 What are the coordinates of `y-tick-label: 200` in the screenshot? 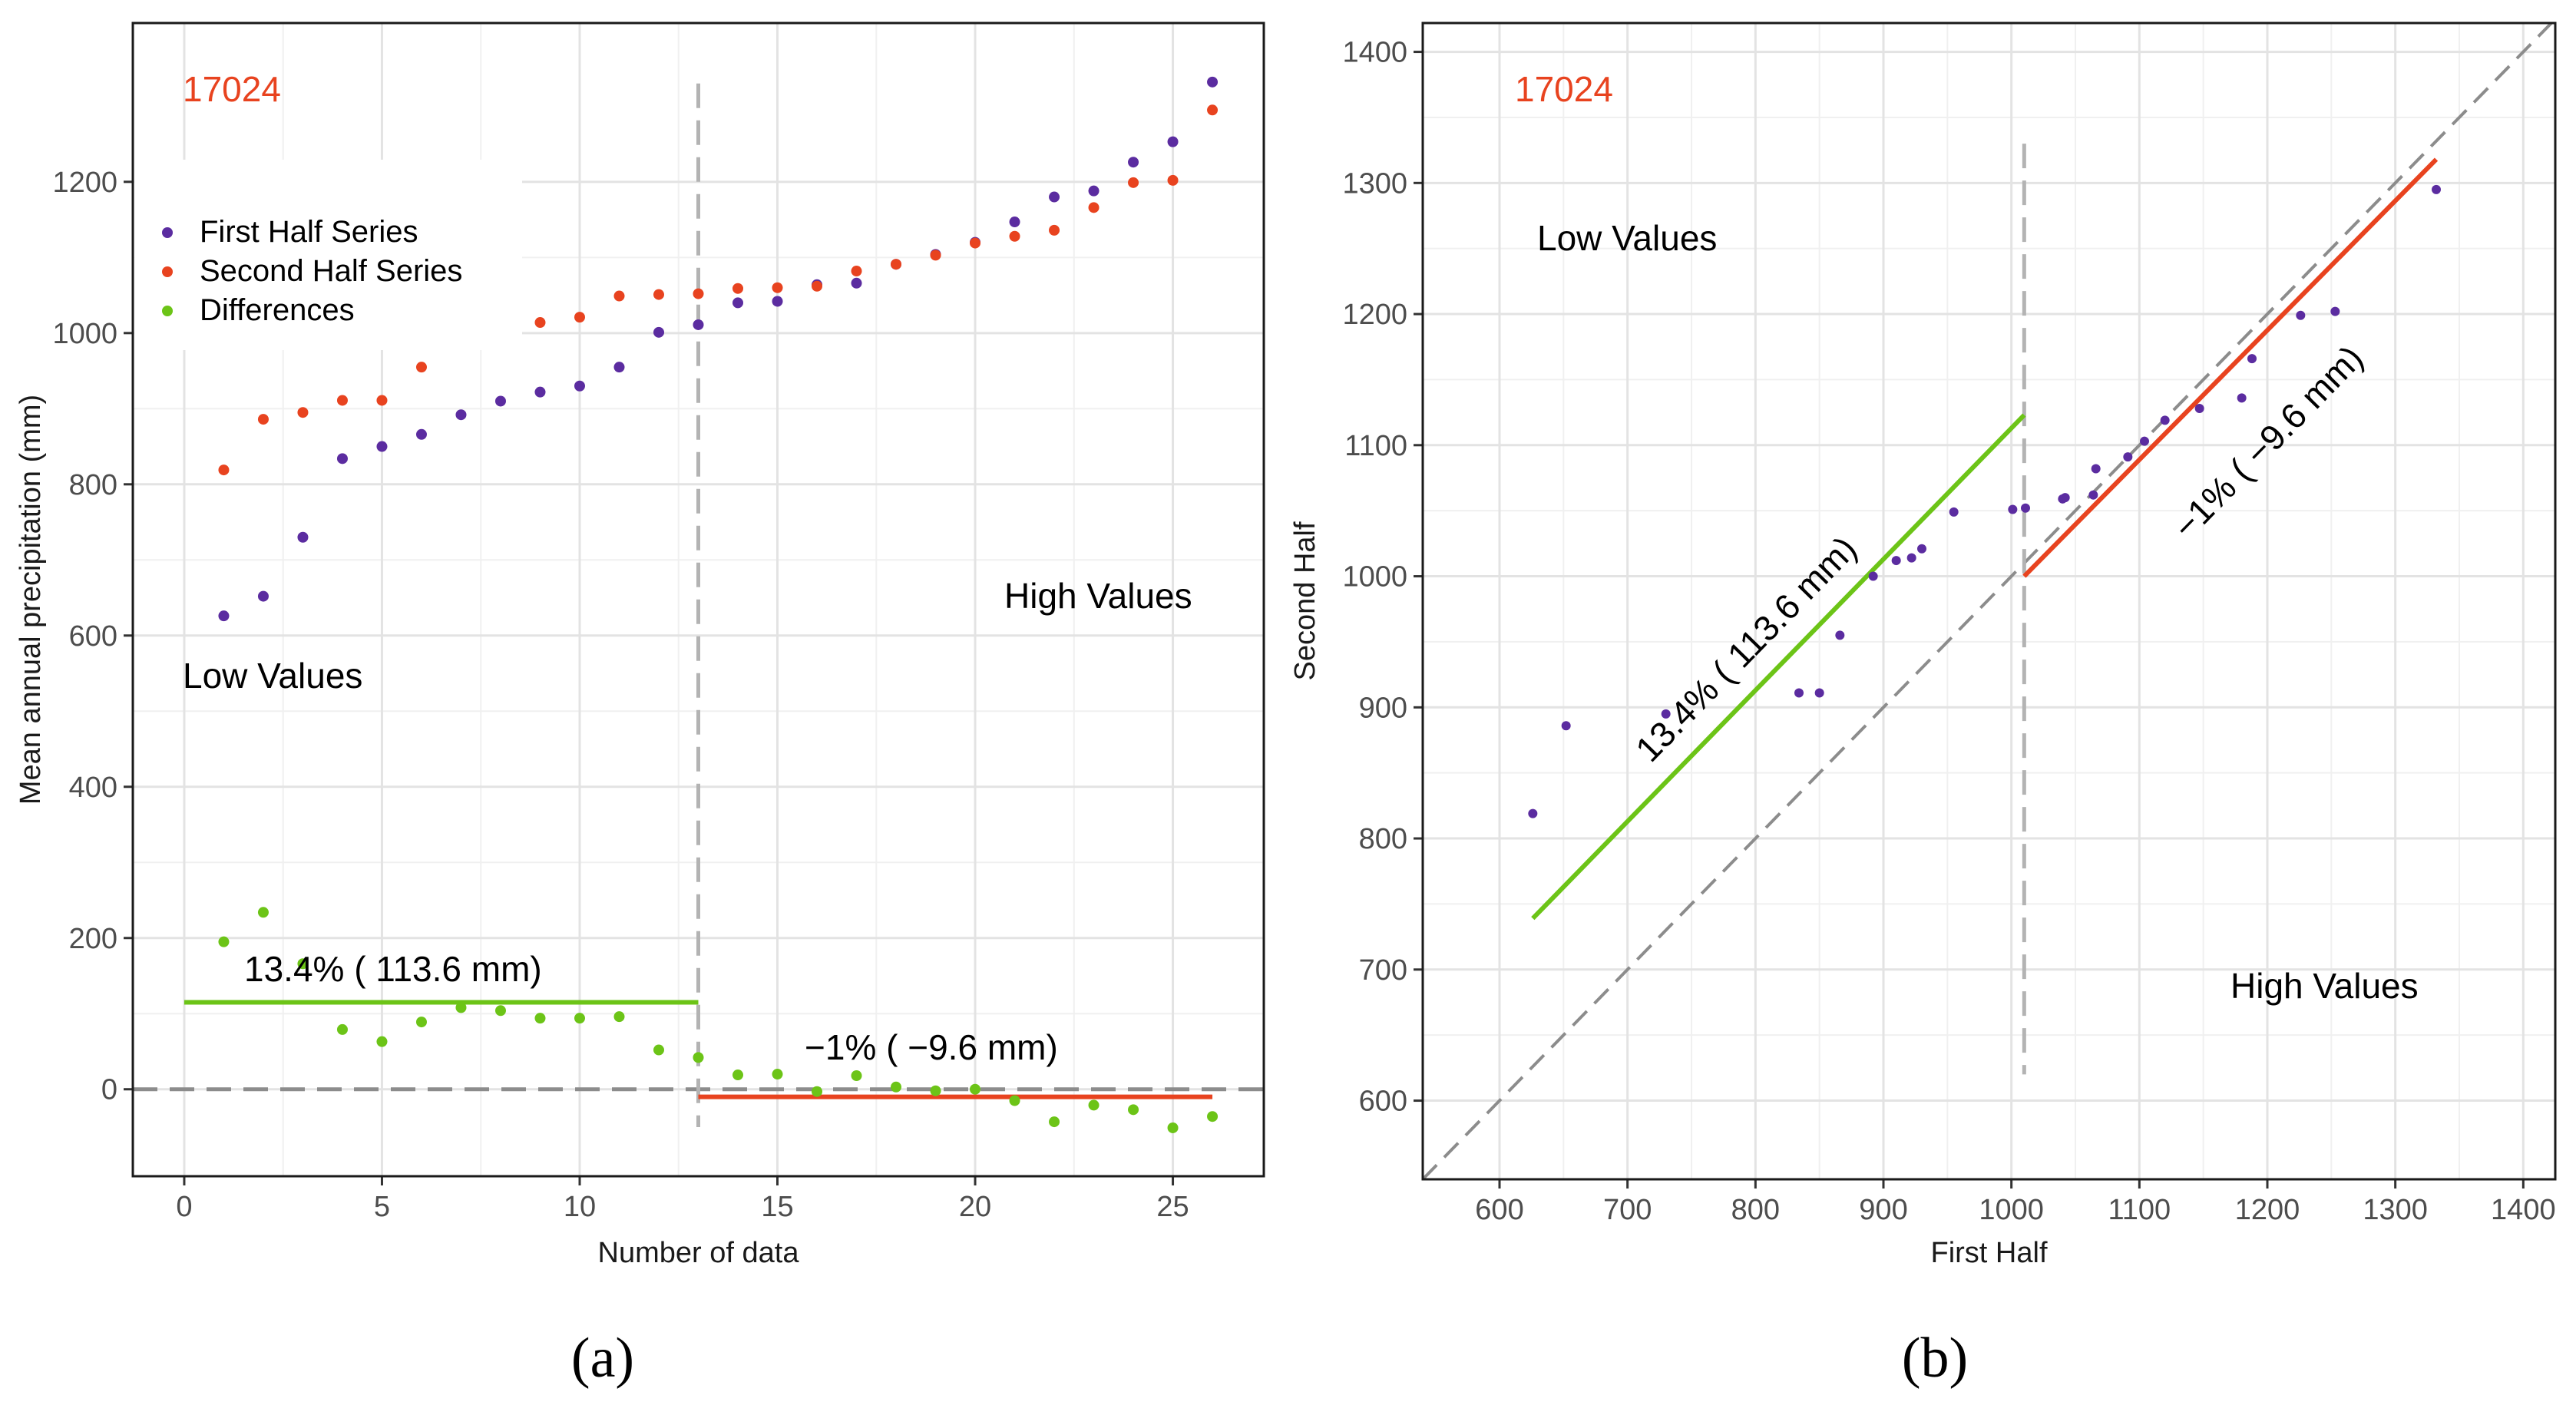 It's located at (93, 939).